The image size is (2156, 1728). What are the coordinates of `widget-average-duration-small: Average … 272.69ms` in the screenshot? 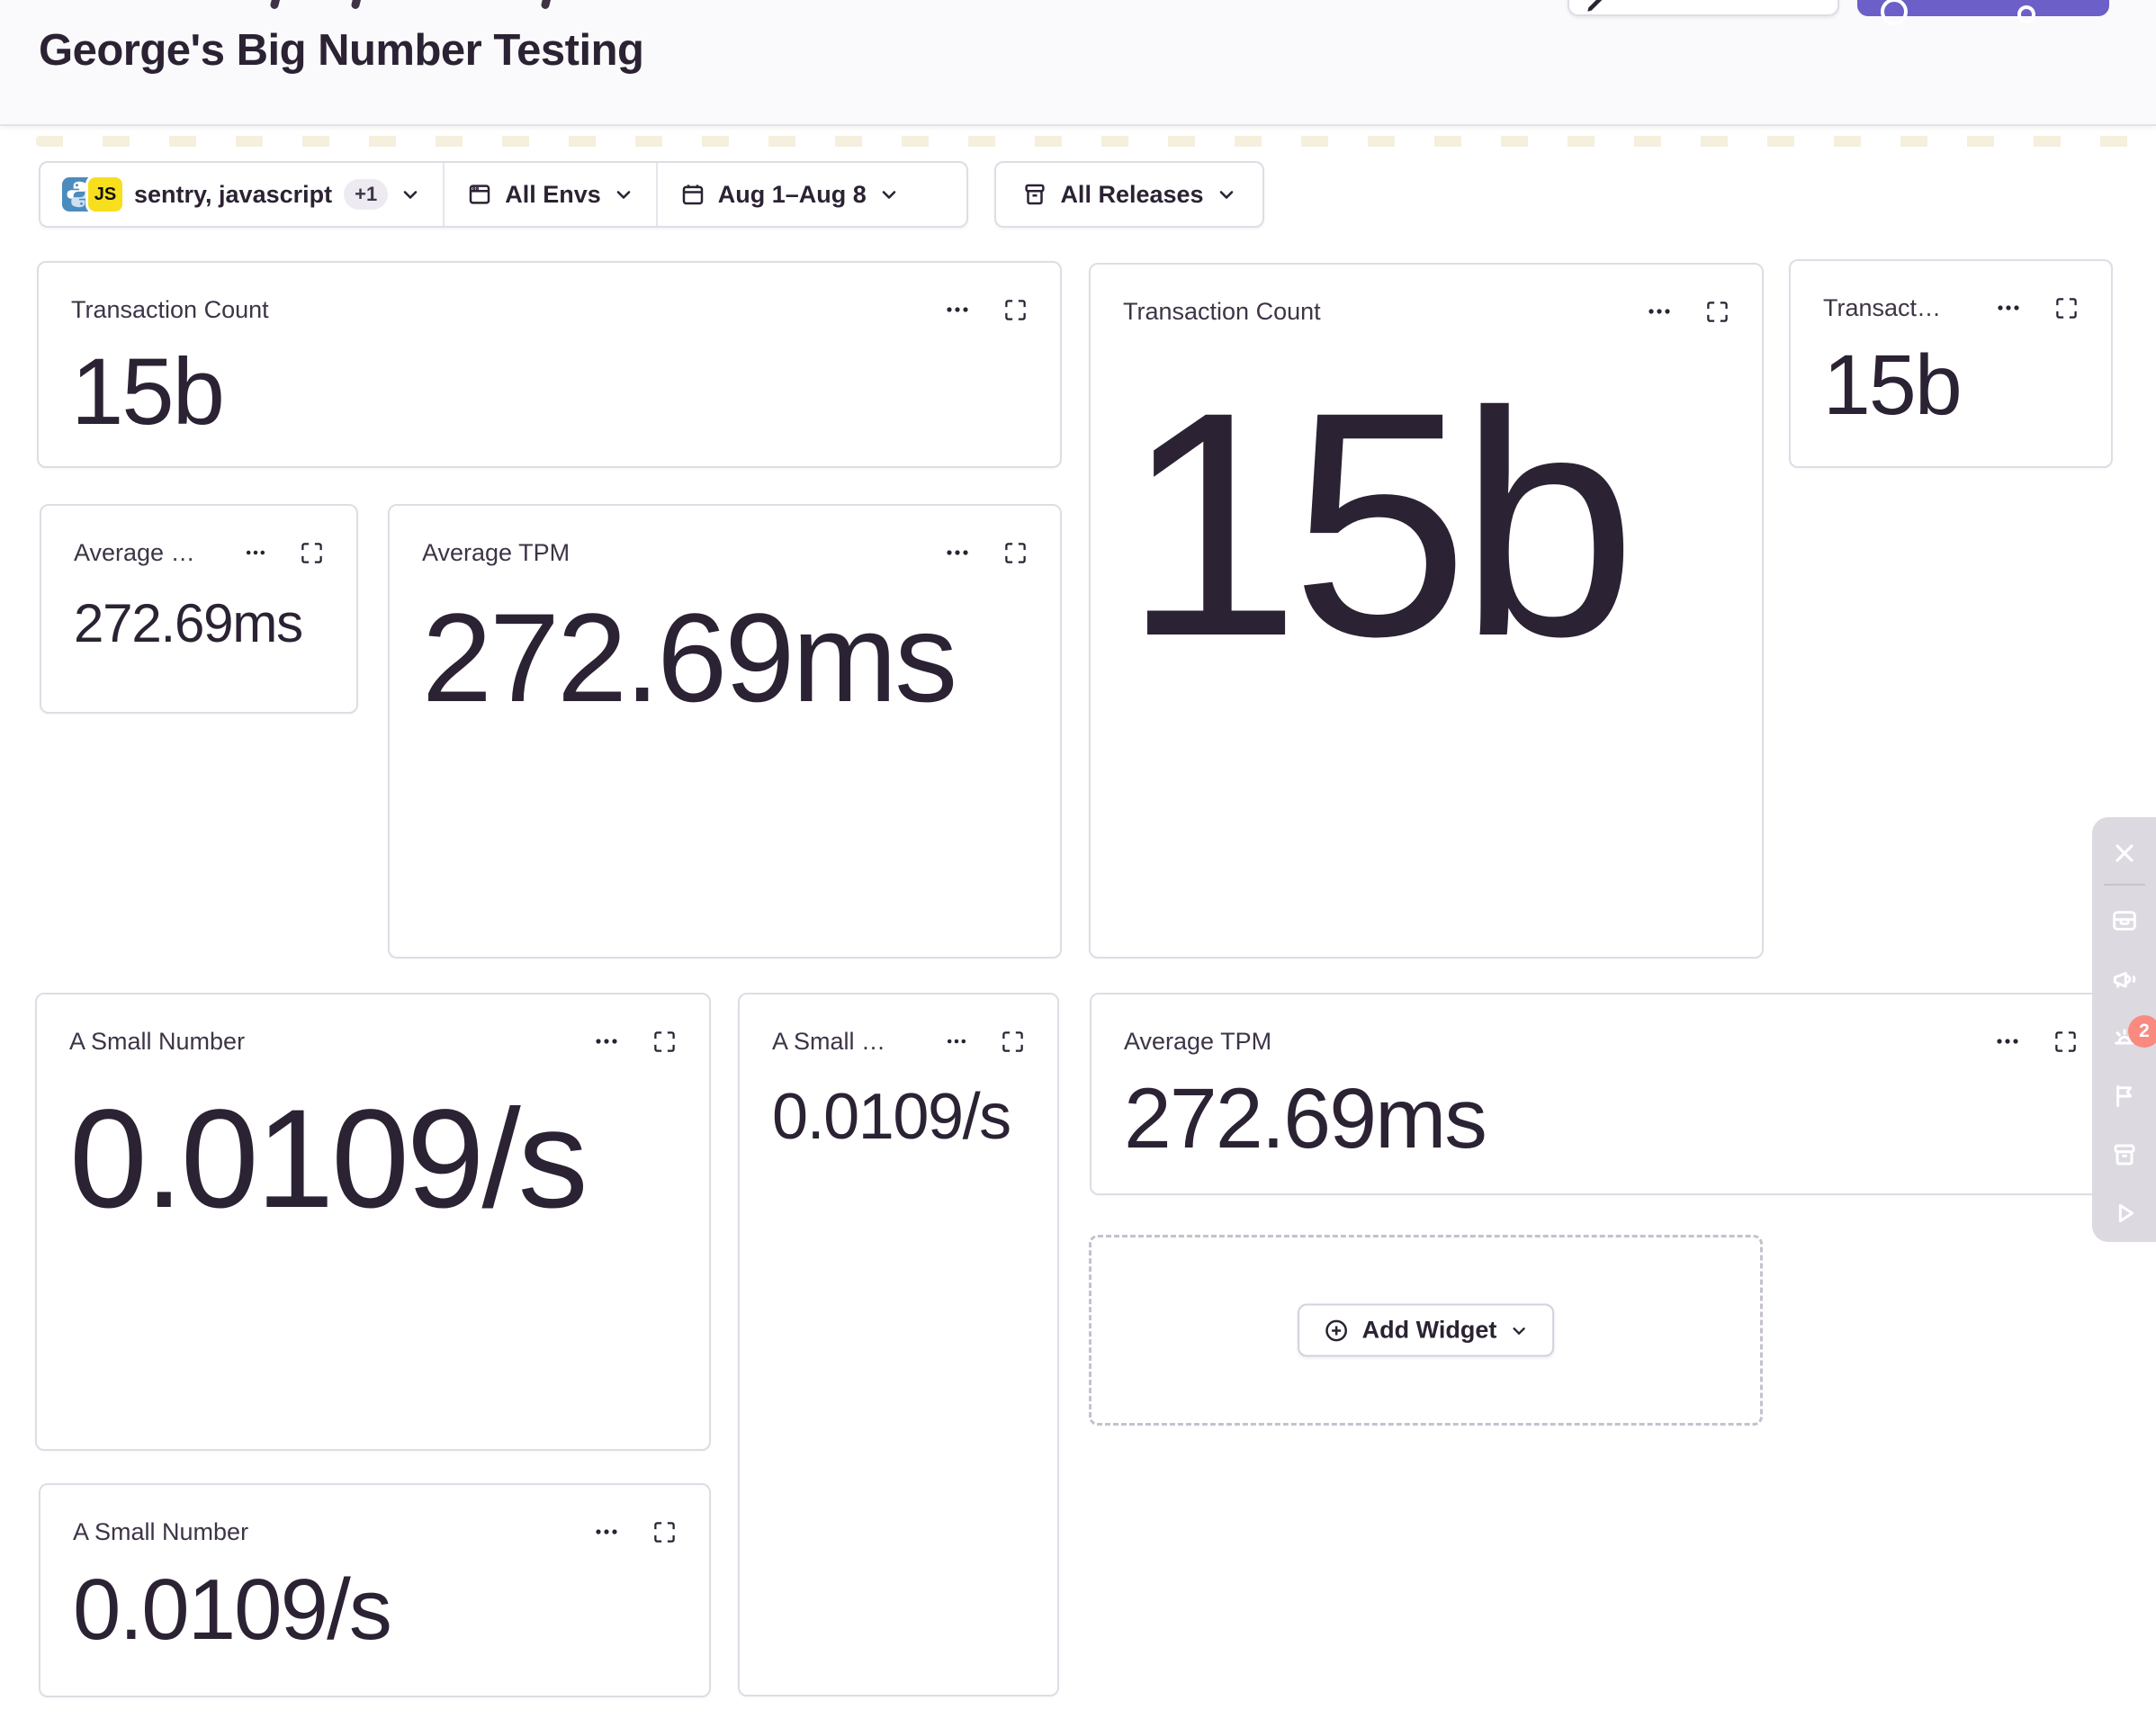 It's located at (199, 609).